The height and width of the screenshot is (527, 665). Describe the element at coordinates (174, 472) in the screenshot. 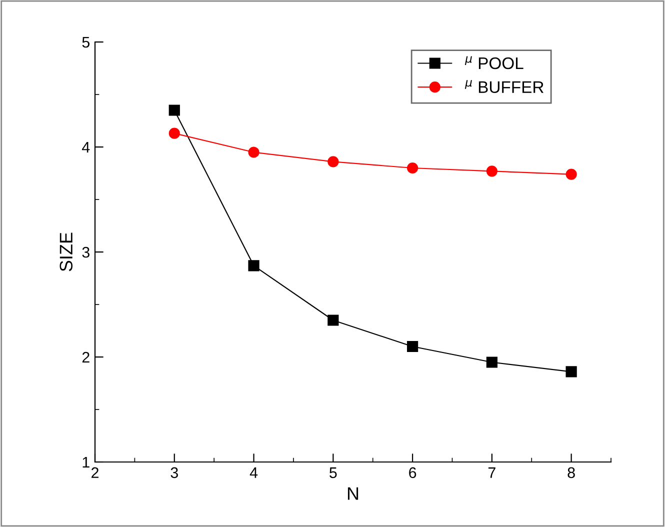

I see `x-tick-label: 3` at that location.